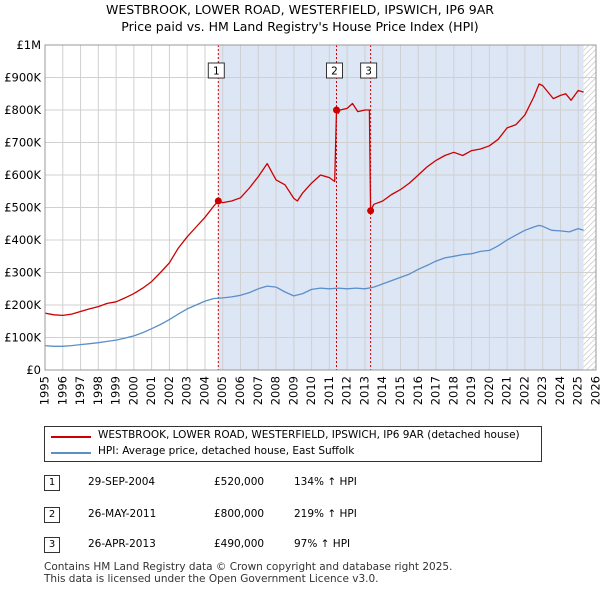 The image size is (600, 590). I want to click on x-tick-label: 2010, so click(311, 390).